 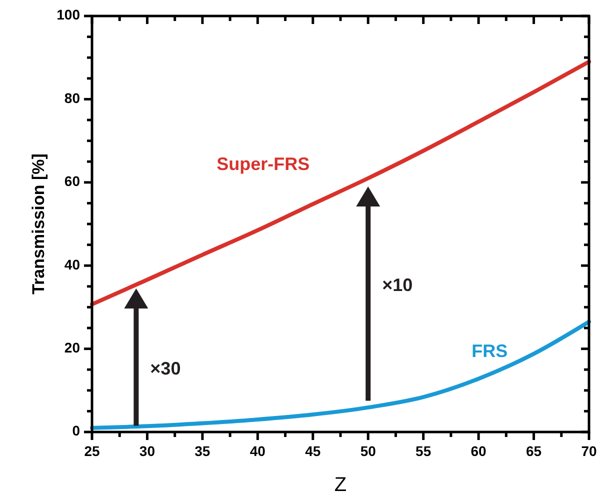 What do you see at coordinates (72, 98) in the screenshot?
I see `y-tick-label: 80` at bounding box center [72, 98].